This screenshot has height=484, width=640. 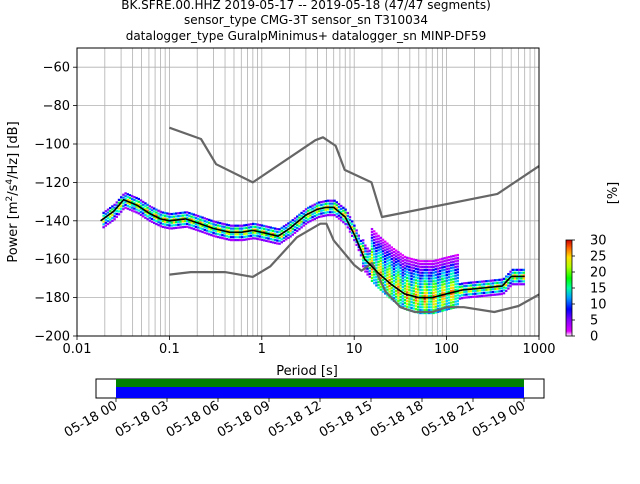 What do you see at coordinates (598, 289) in the screenshot?
I see `colorbar-tick-label: 15` at bounding box center [598, 289].